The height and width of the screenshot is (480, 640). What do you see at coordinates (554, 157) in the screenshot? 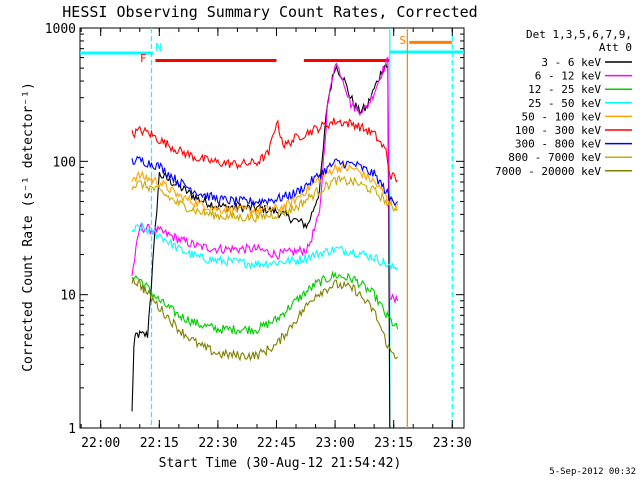
I see `legend-label-7: 800 - 7000 keV` at bounding box center [554, 157].